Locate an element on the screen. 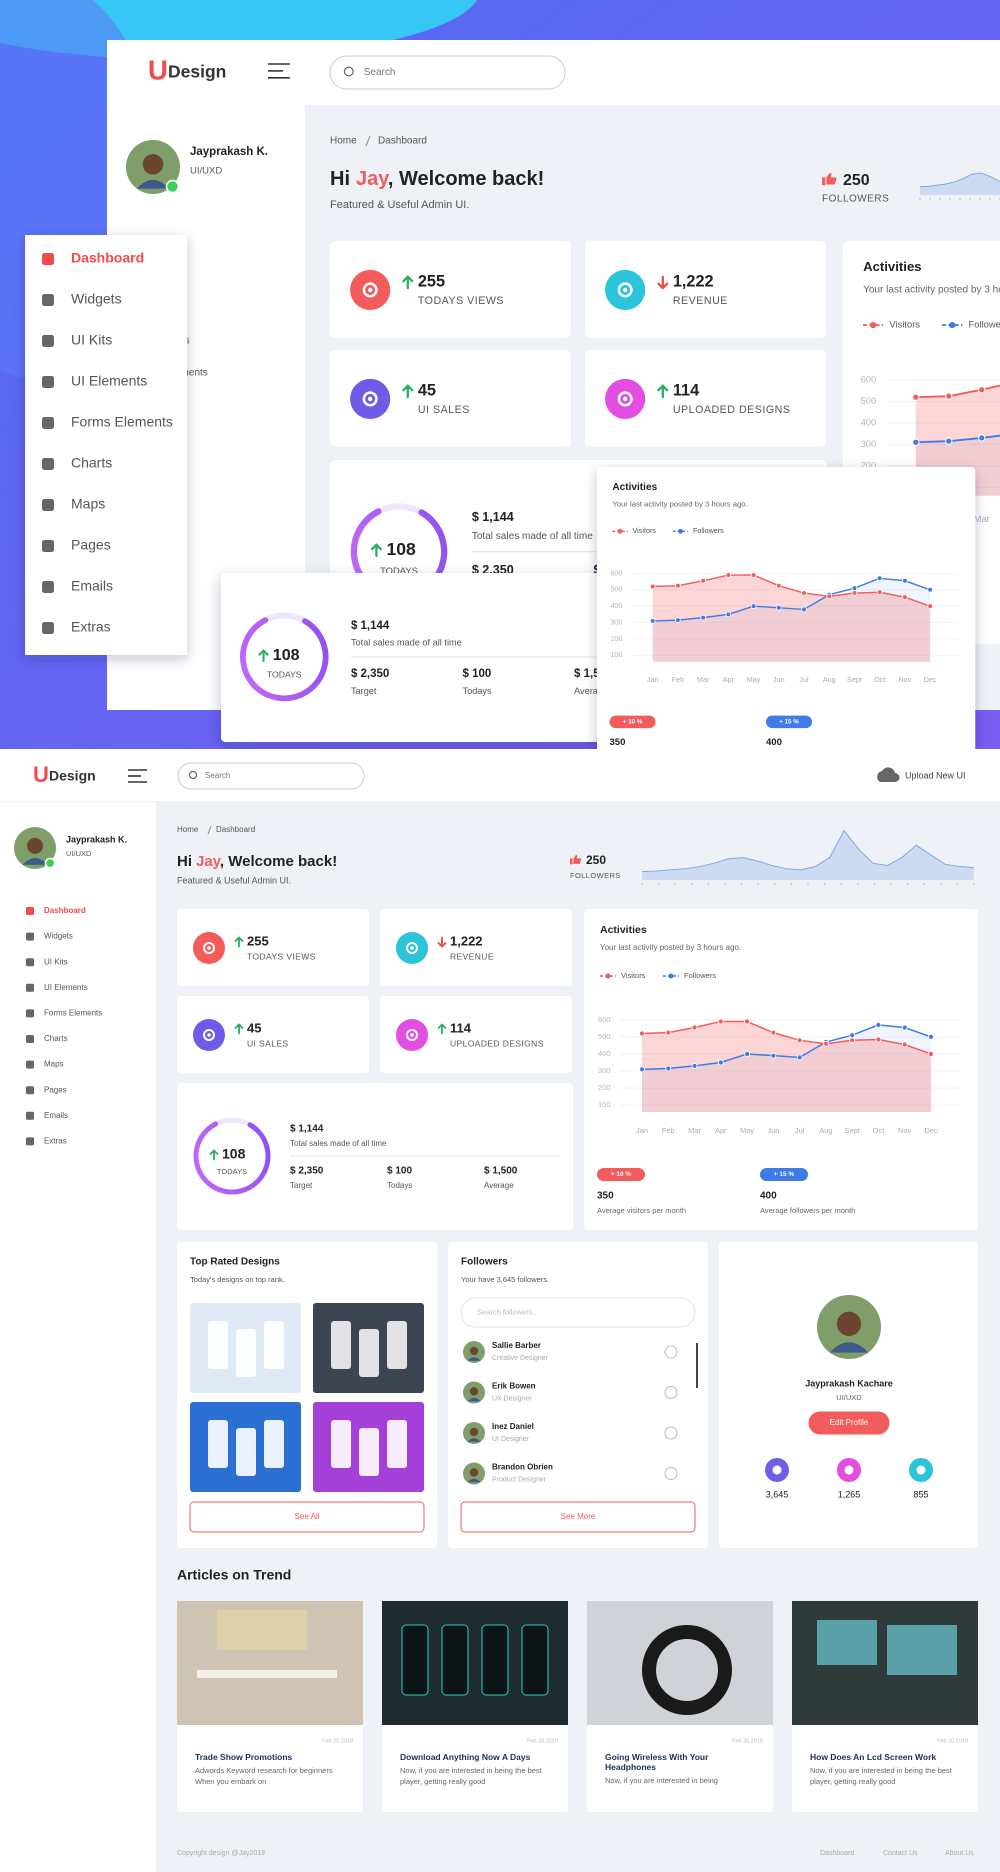 The width and height of the screenshot is (1000, 1872). article-image-detail is located at coordinates (535, 1660).